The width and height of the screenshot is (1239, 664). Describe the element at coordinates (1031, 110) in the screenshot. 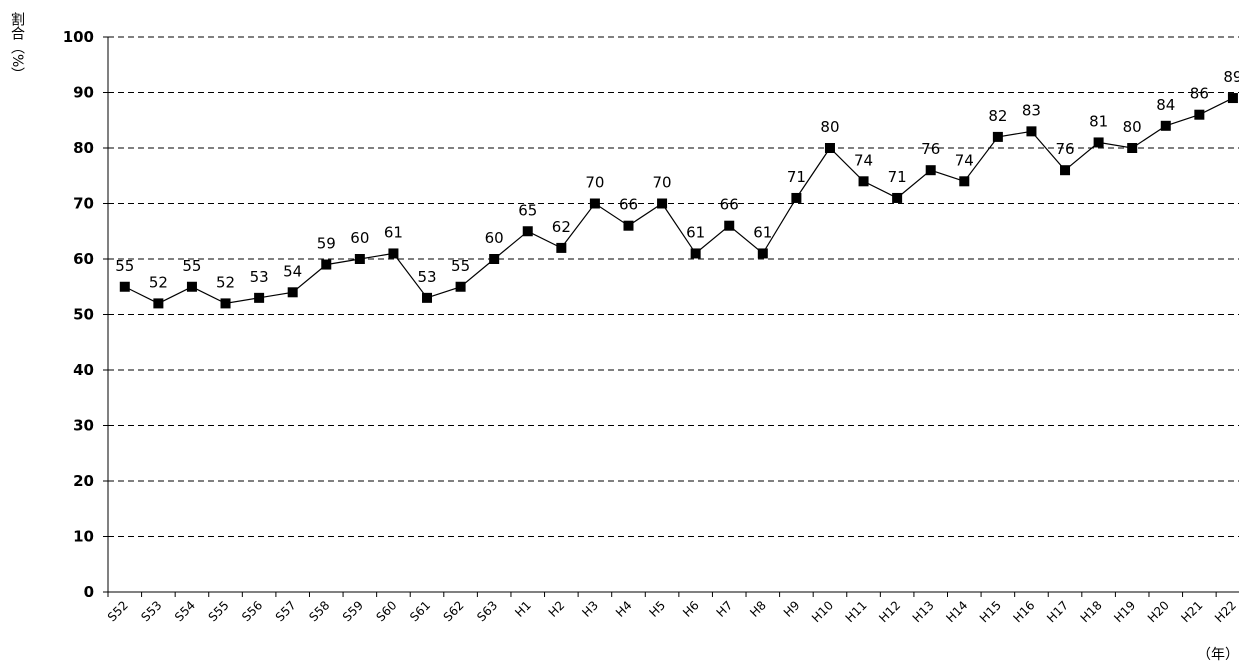

I see `data-label: 83` at that location.